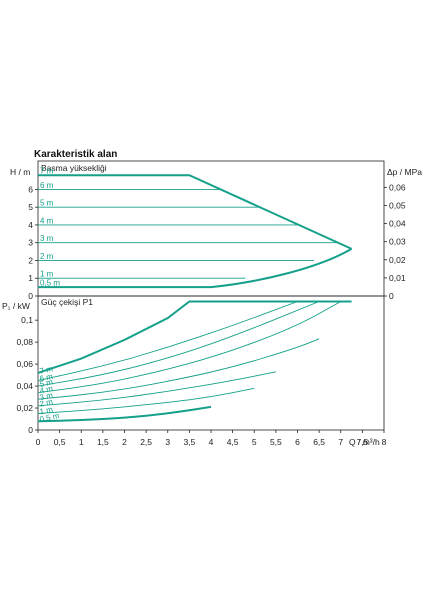 This screenshot has width=424, height=600. I want to click on power-tick-label: 0,08, so click(24, 342).